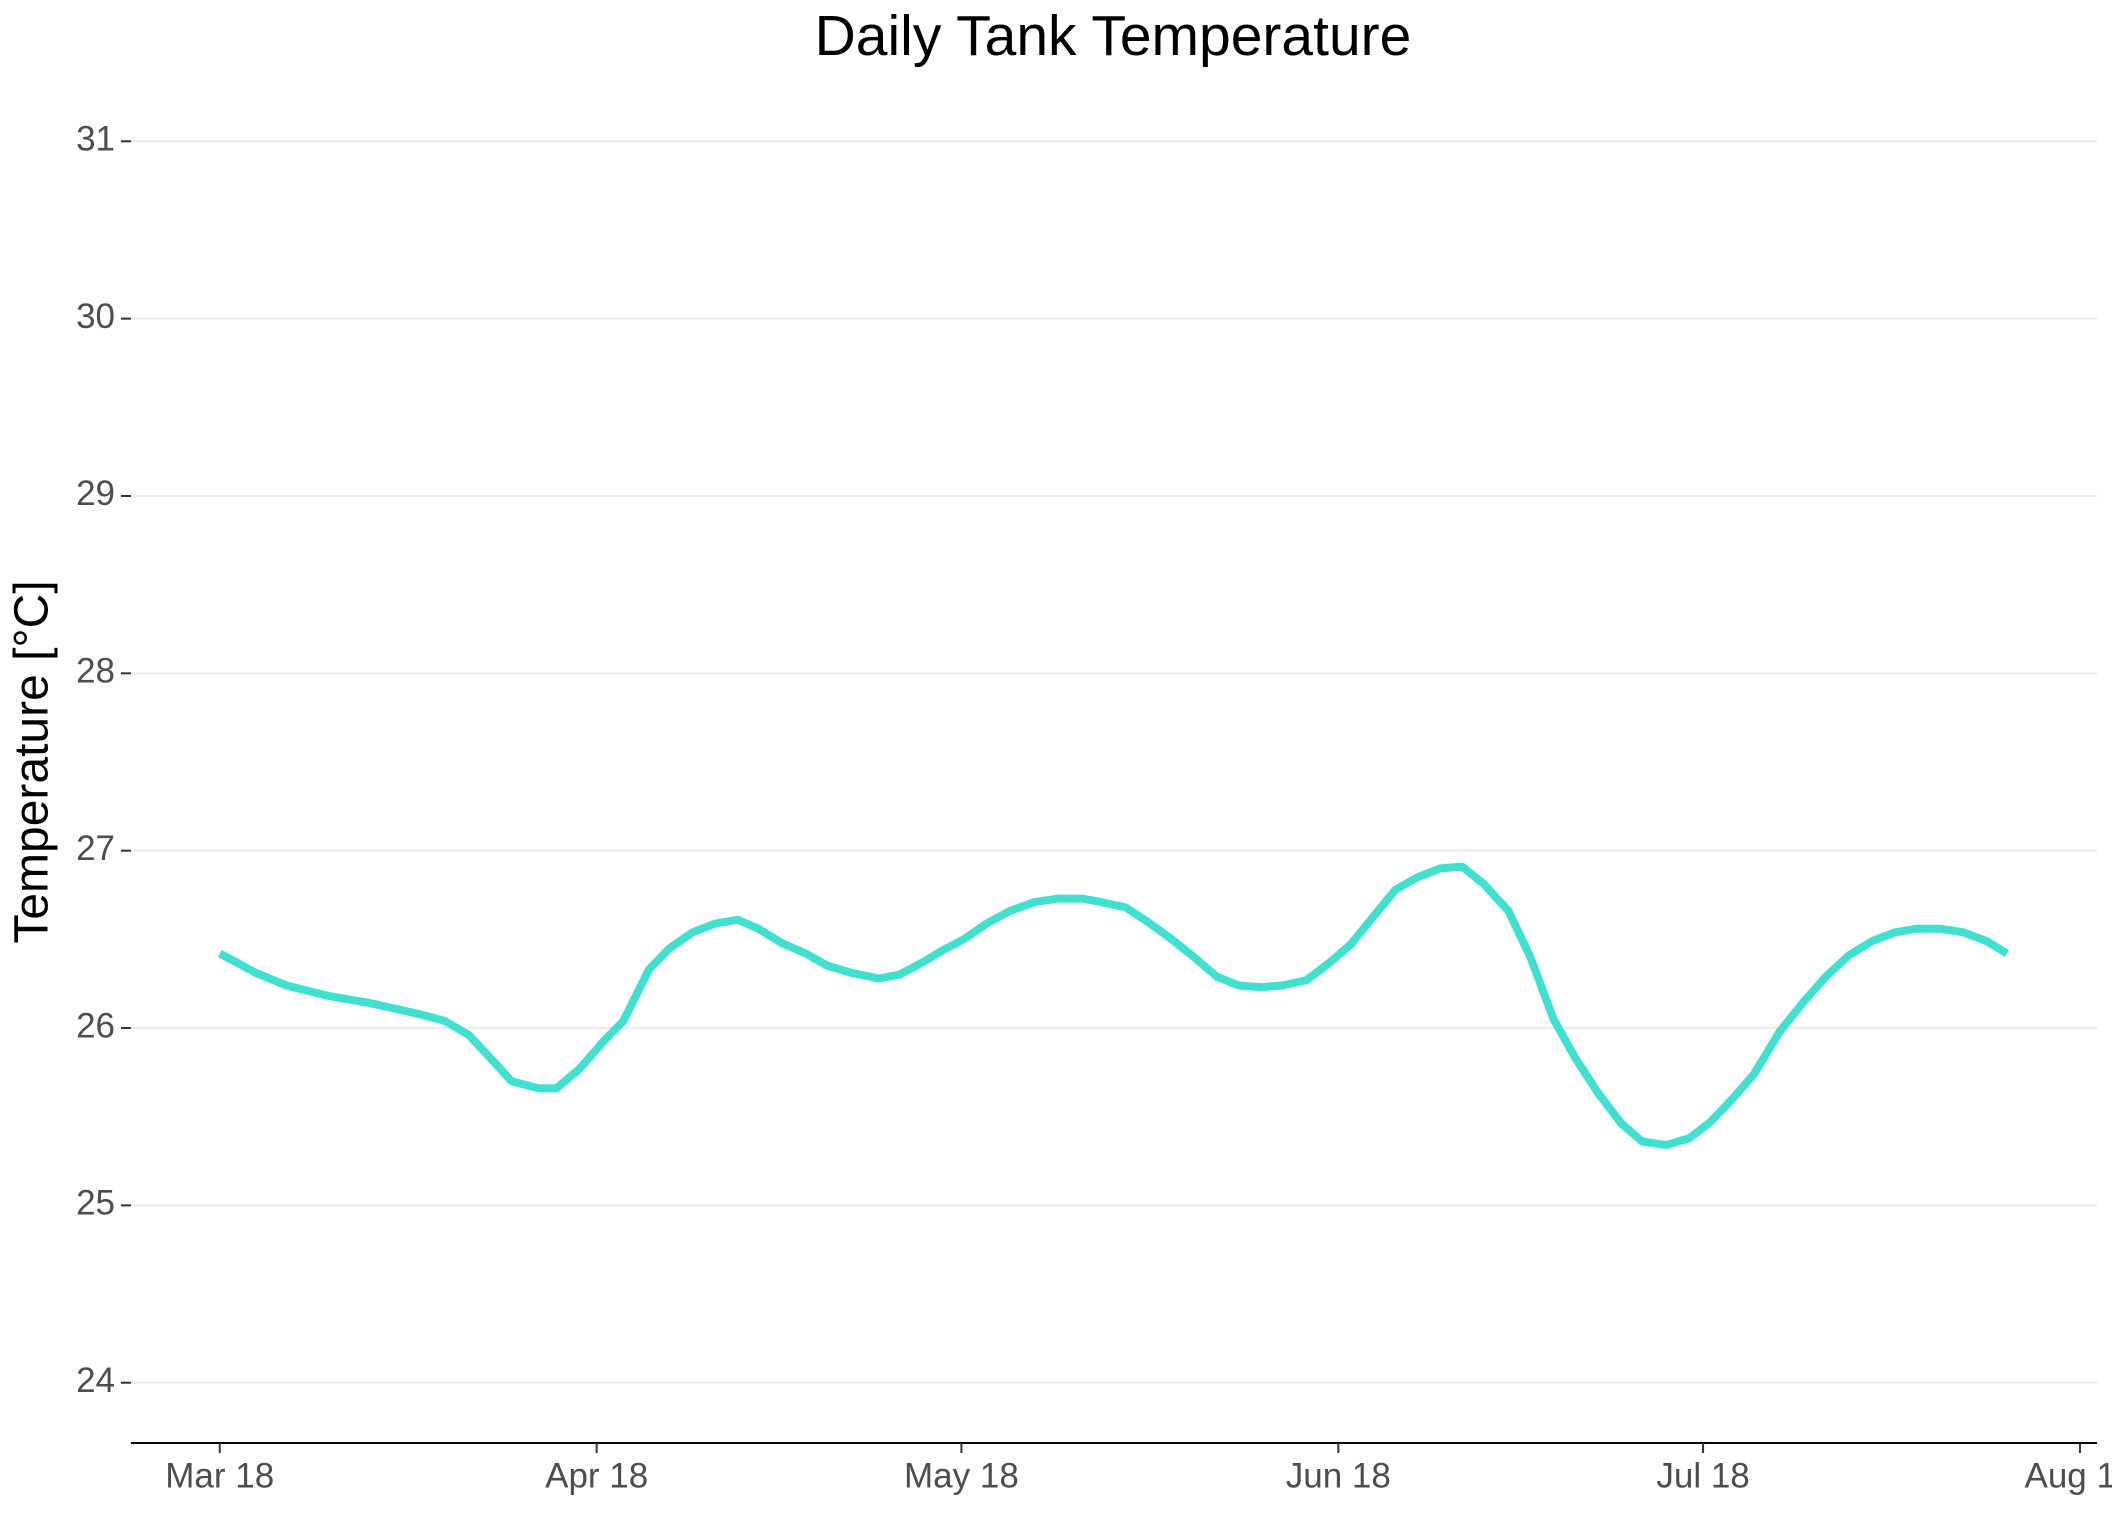 This screenshot has height=1536, width=2112. Describe the element at coordinates (95, 1203) in the screenshot. I see `y-tick-label: 25` at that location.